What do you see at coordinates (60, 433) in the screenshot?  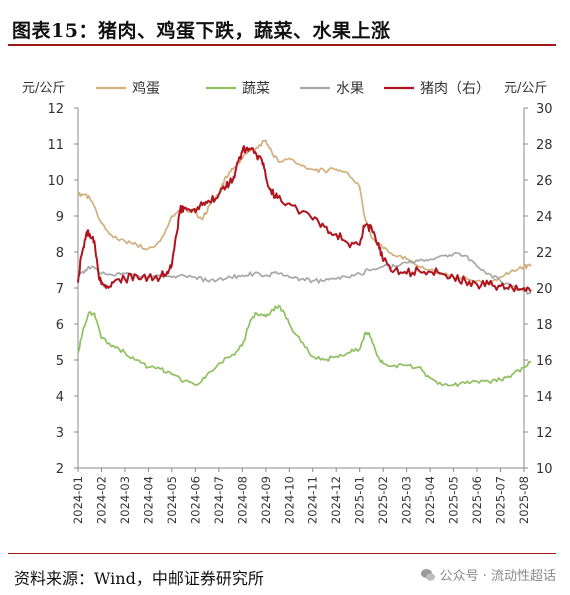 I see `left-tick-label: 3` at bounding box center [60, 433].